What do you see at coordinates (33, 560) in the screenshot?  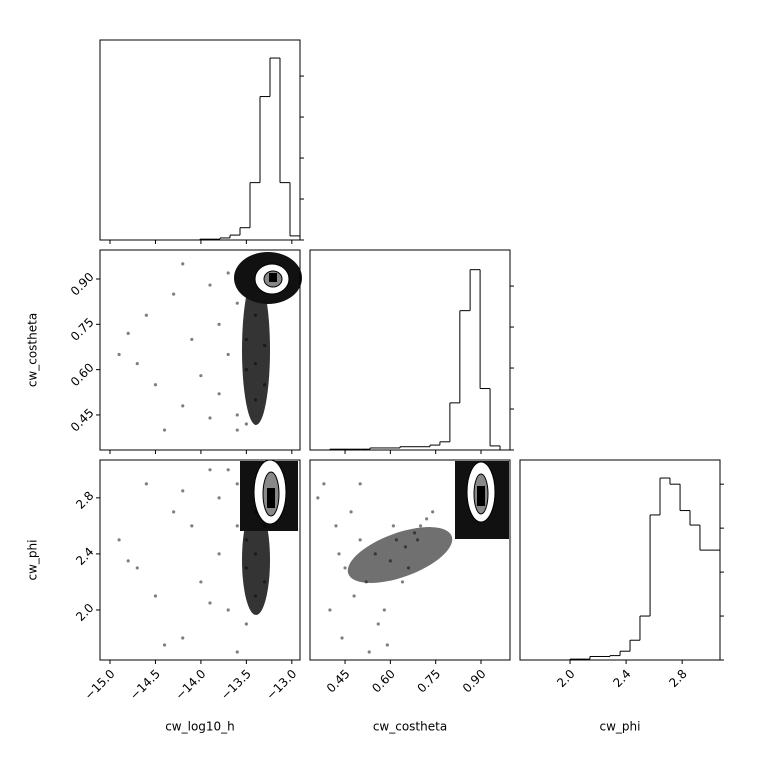 I see `y-axis-label: cw_phi` at bounding box center [33, 560].